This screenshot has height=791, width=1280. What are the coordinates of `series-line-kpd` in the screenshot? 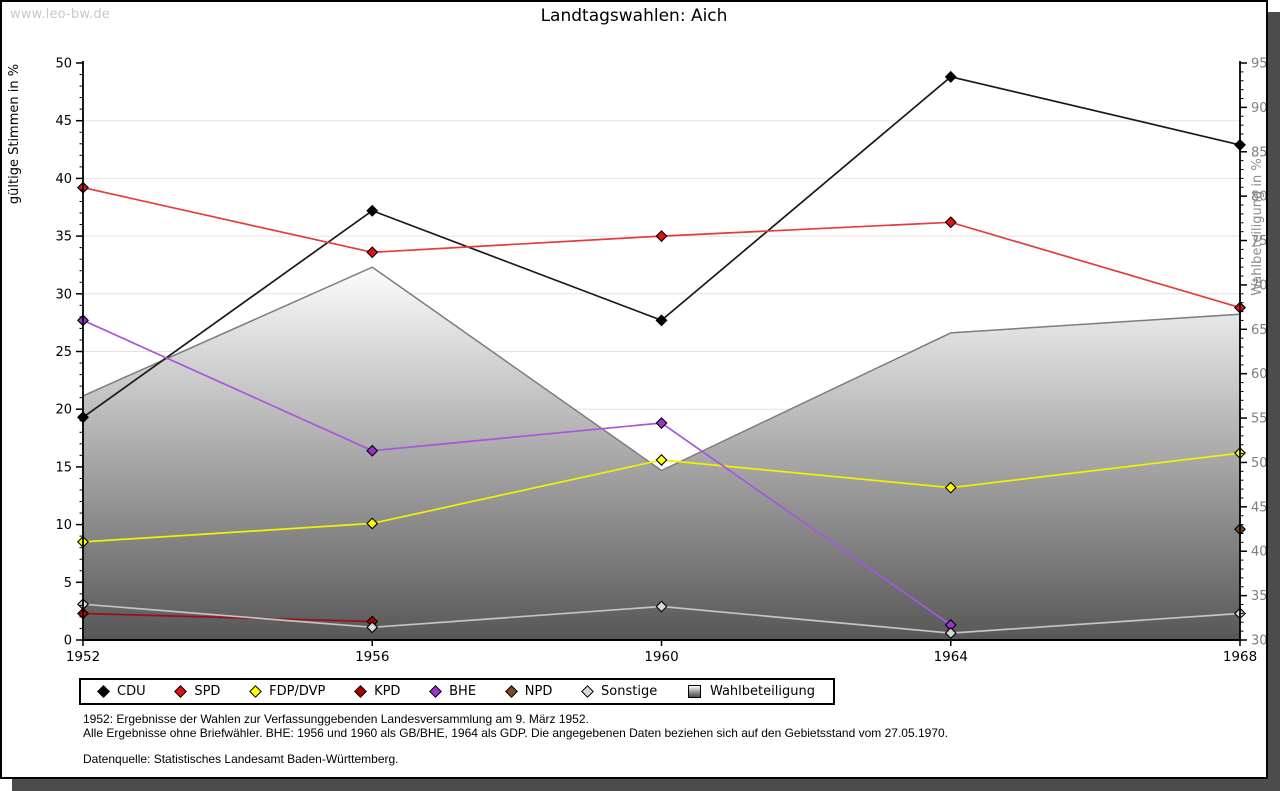 It's located at (227, 617).